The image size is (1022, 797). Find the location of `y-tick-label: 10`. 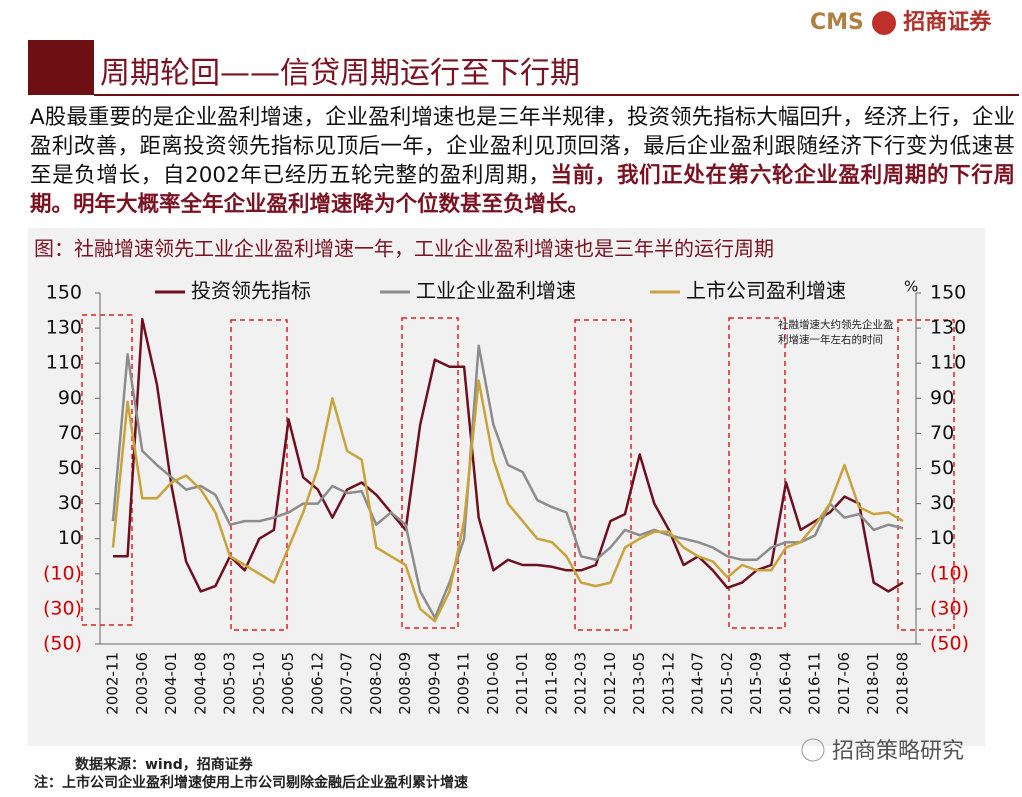

y-tick-label: 10 is located at coordinates (70, 538).